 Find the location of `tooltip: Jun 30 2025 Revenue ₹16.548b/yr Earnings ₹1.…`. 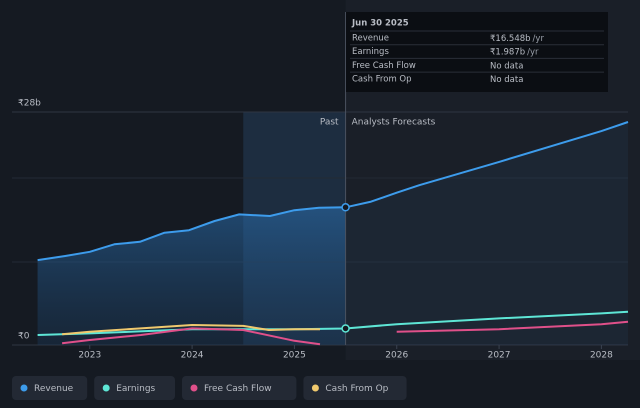

tooltip: Jun 30 2025 Revenue ₹16.548b/yr Earnings ₹1.… is located at coordinates (477, 52).